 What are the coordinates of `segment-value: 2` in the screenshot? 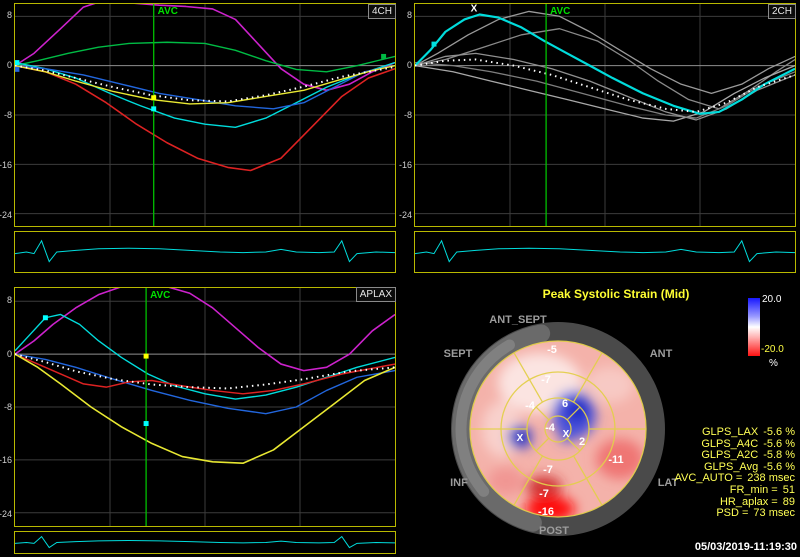 It's located at (582, 442).